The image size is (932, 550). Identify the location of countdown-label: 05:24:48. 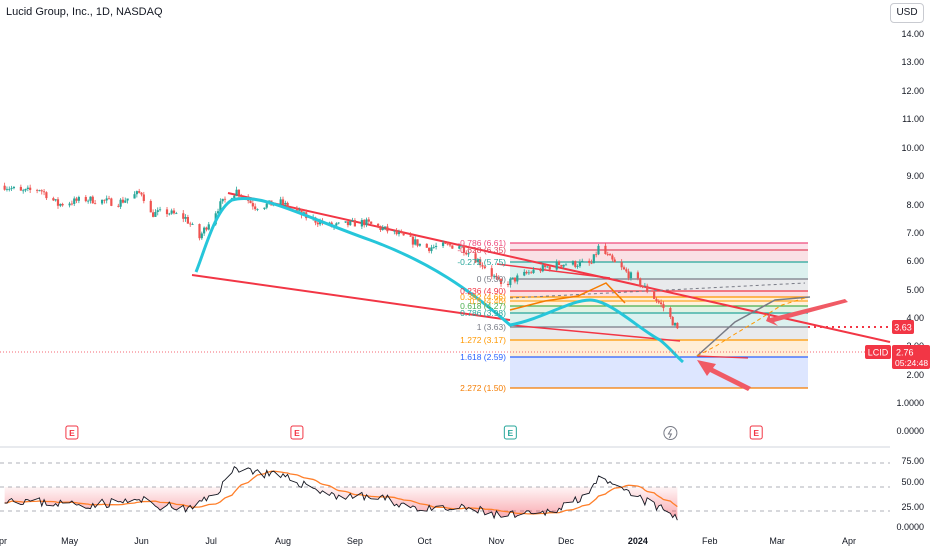
(911, 363).